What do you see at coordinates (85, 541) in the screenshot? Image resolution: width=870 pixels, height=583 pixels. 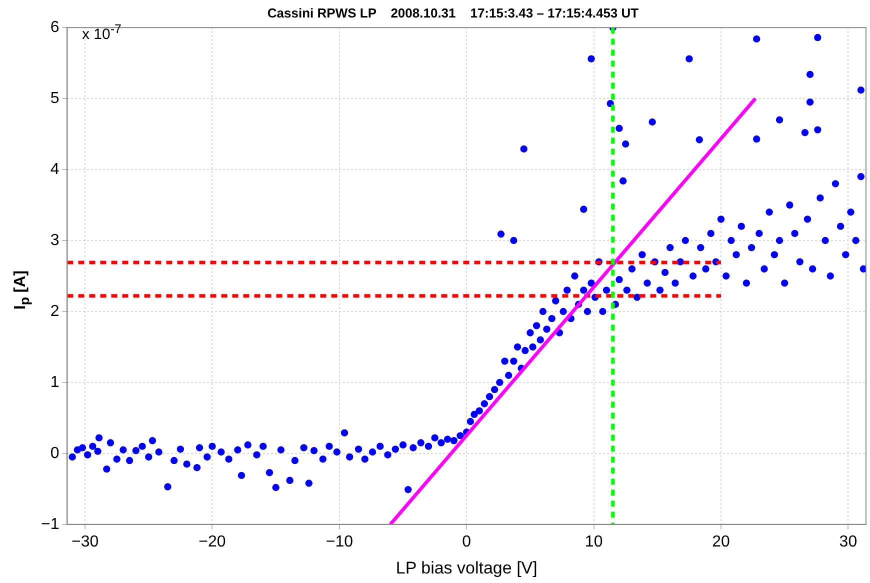 I see `x-tick-label: −30` at bounding box center [85, 541].